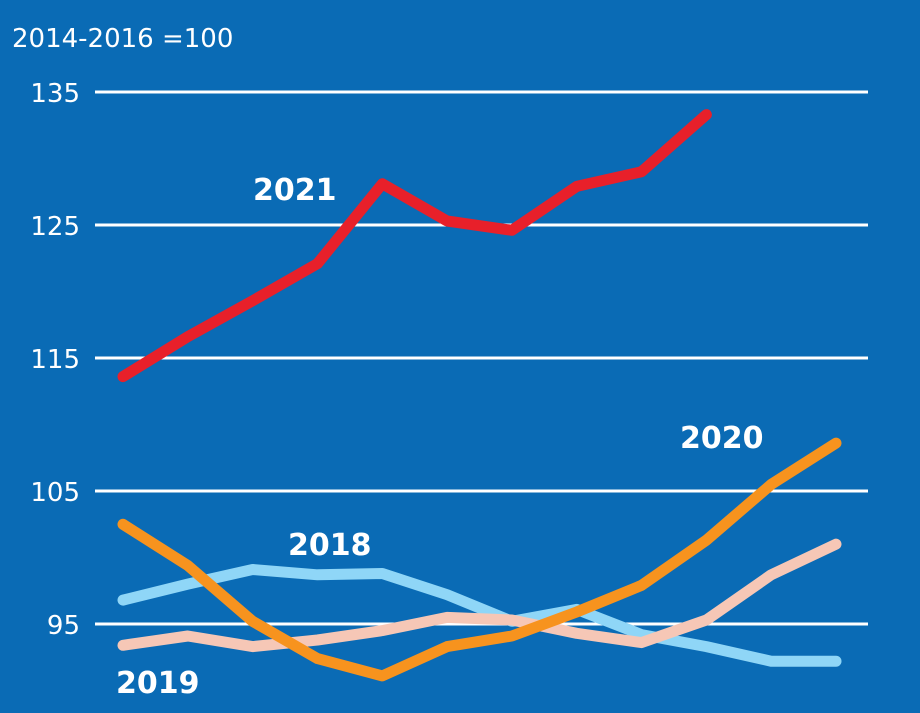 This screenshot has height=713, width=920. Describe the element at coordinates (55, 227) in the screenshot. I see `y-tick-125: 125` at that location.